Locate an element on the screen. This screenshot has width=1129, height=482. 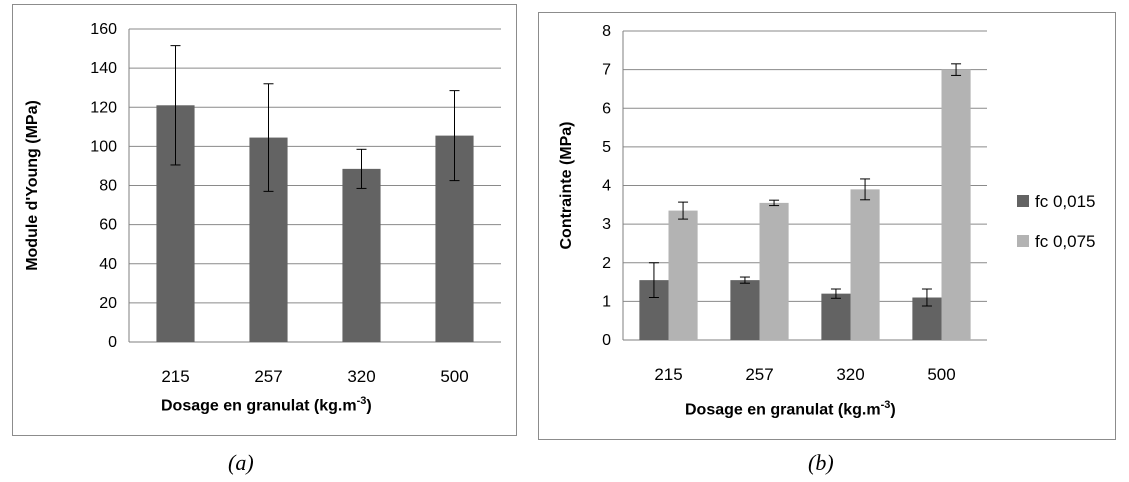
y-tick-label: 3 is located at coordinates (606, 224).